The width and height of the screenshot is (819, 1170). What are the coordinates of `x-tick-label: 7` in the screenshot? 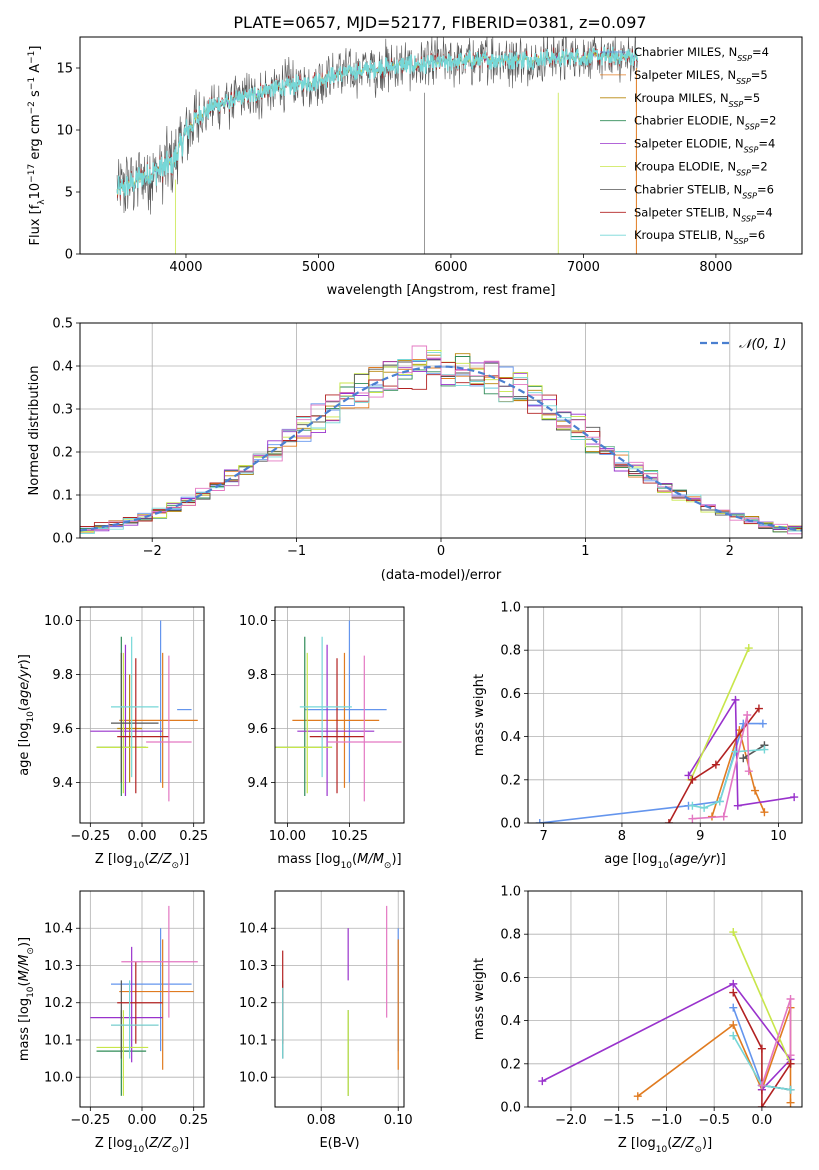 It's located at (544, 836).